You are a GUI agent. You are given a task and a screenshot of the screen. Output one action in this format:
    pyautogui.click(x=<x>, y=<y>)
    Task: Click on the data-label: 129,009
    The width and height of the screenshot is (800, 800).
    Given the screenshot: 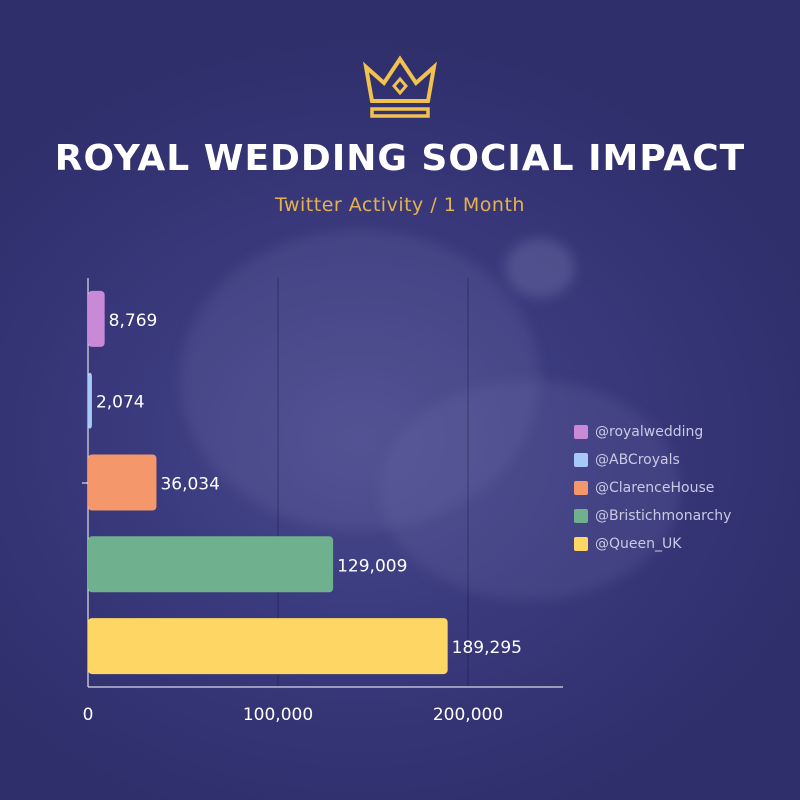 What is the action you would take?
    pyautogui.click(x=372, y=566)
    